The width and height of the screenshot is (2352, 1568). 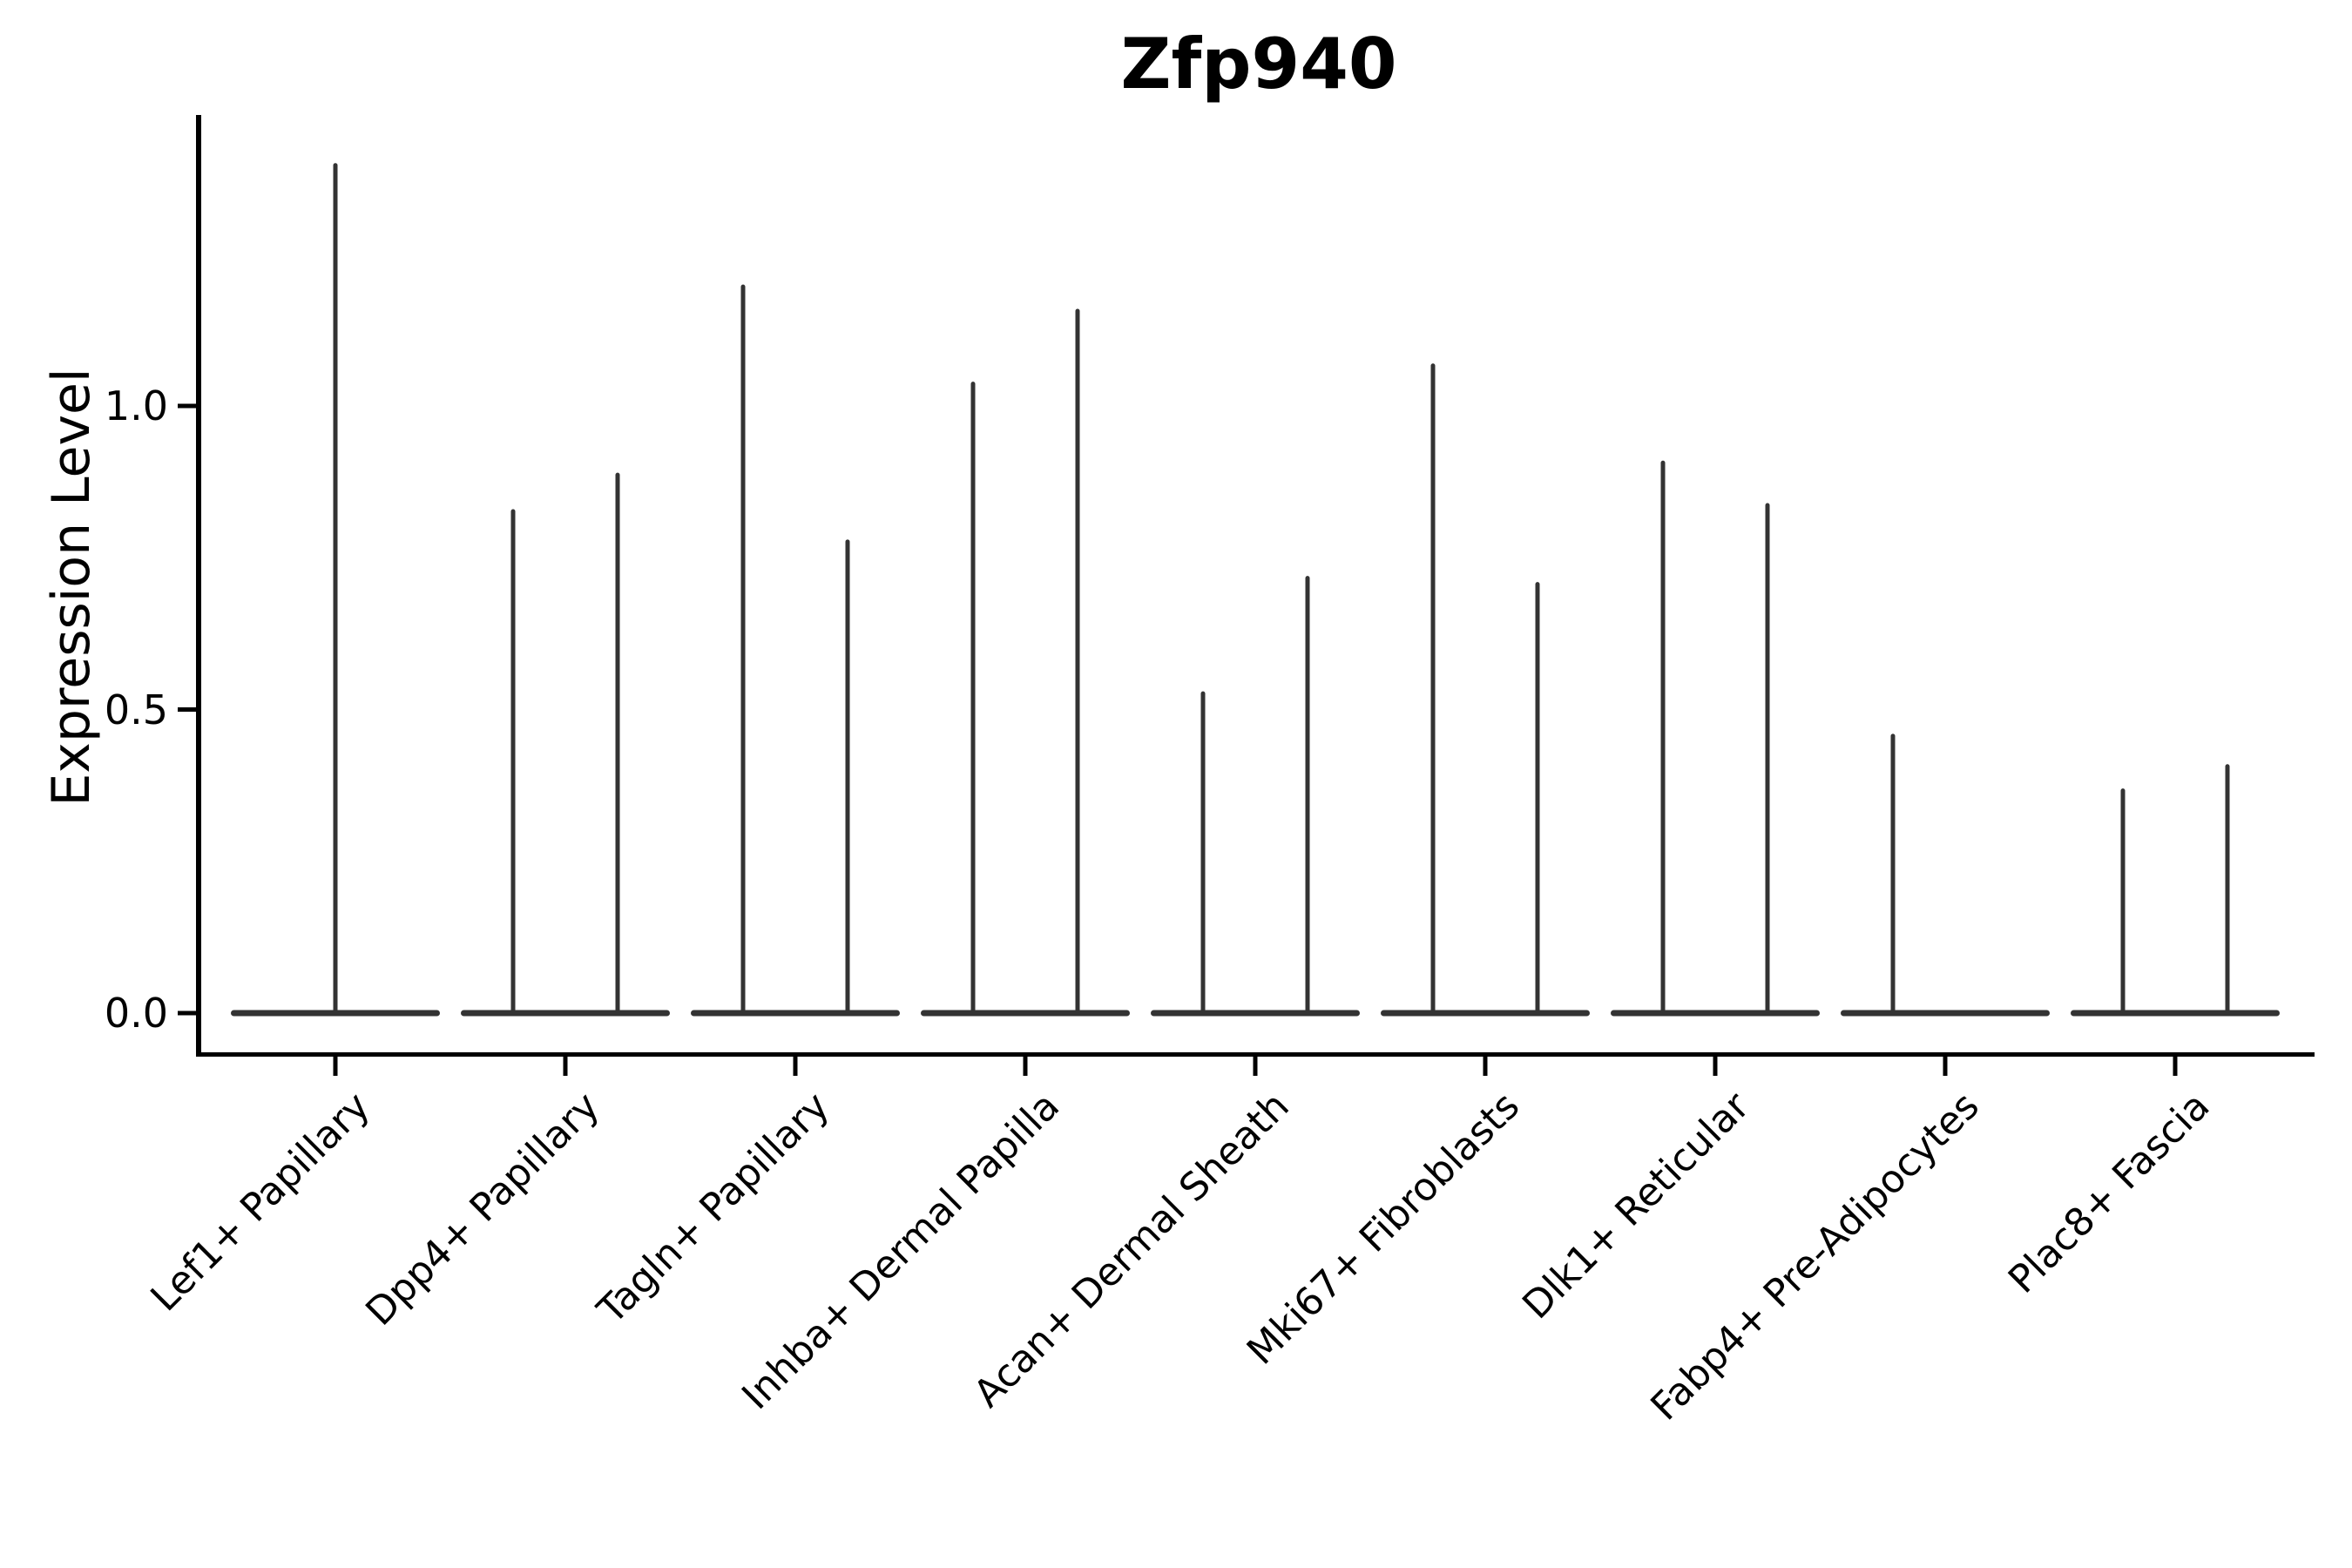 What do you see at coordinates (136, 709) in the screenshot?
I see `y-tick-label: 0.5` at bounding box center [136, 709].